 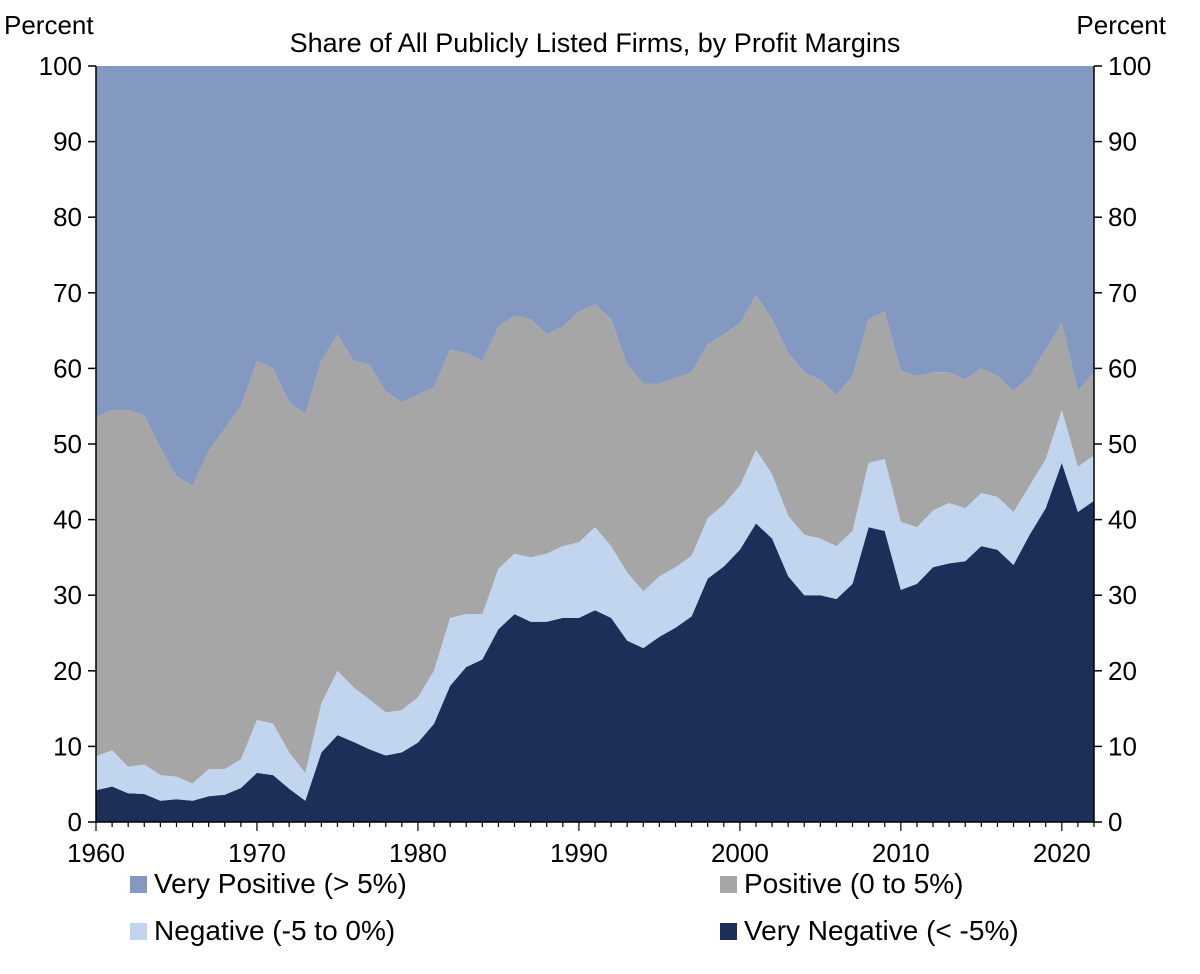 I want to click on legend-label-very-negative-5: Very Negative (< -5%), so click(x=881, y=930).